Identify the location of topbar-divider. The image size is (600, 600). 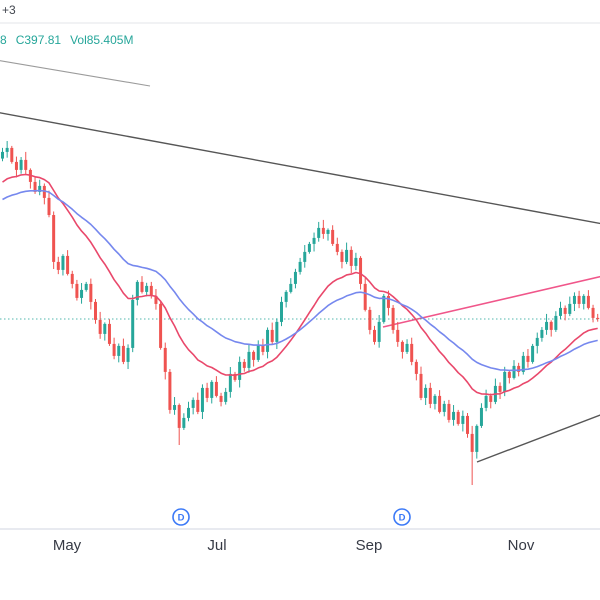
(300, 23).